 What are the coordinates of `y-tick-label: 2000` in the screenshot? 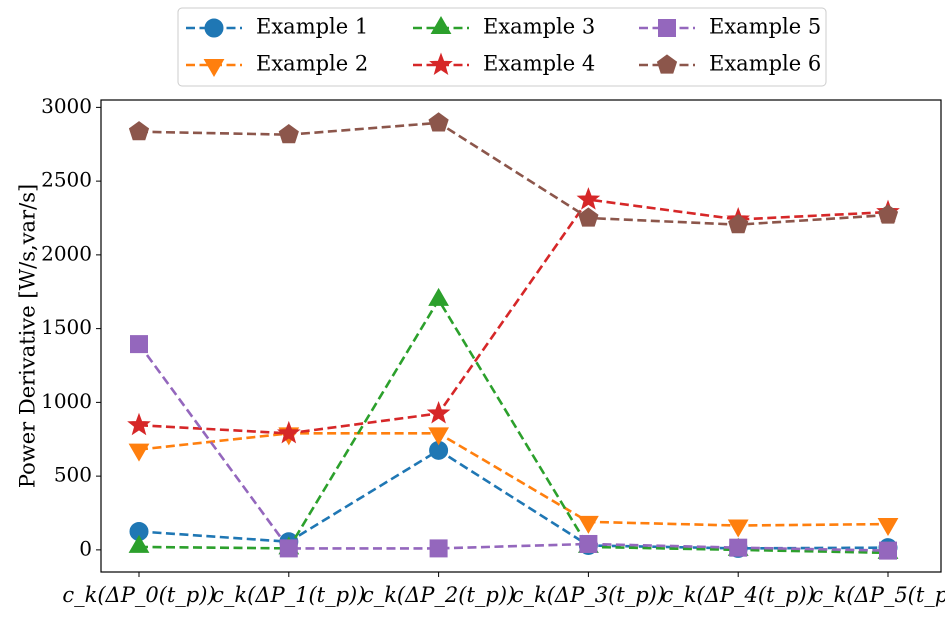 It's located at (66, 253).